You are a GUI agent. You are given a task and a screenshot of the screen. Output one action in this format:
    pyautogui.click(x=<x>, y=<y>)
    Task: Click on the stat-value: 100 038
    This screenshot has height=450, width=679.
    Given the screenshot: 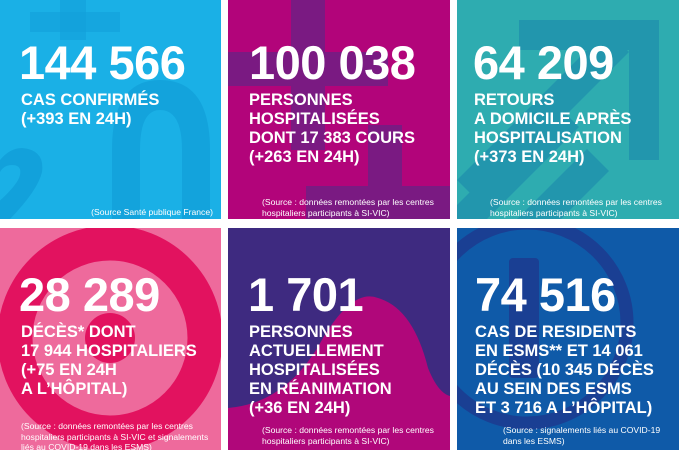 What is the action you would take?
    pyautogui.click(x=332, y=62)
    